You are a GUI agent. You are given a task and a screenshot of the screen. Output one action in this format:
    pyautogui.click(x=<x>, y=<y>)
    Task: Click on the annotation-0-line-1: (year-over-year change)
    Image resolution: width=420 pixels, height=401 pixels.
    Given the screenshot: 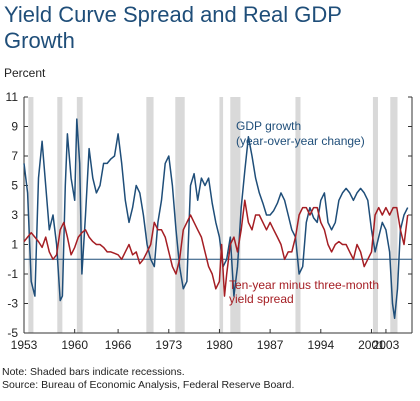 What is the action you would take?
    pyautogui.click(x=300, y=141)
    